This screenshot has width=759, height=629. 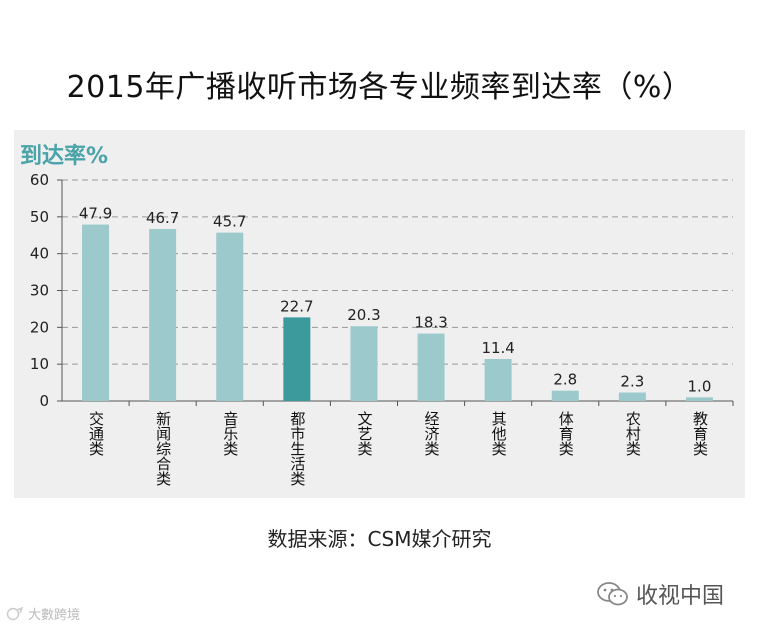 What do you see at coordinates (230, 433) in the screenshot?
I see `x-tick-label: 音乐类` at bounding box center [230, 433].